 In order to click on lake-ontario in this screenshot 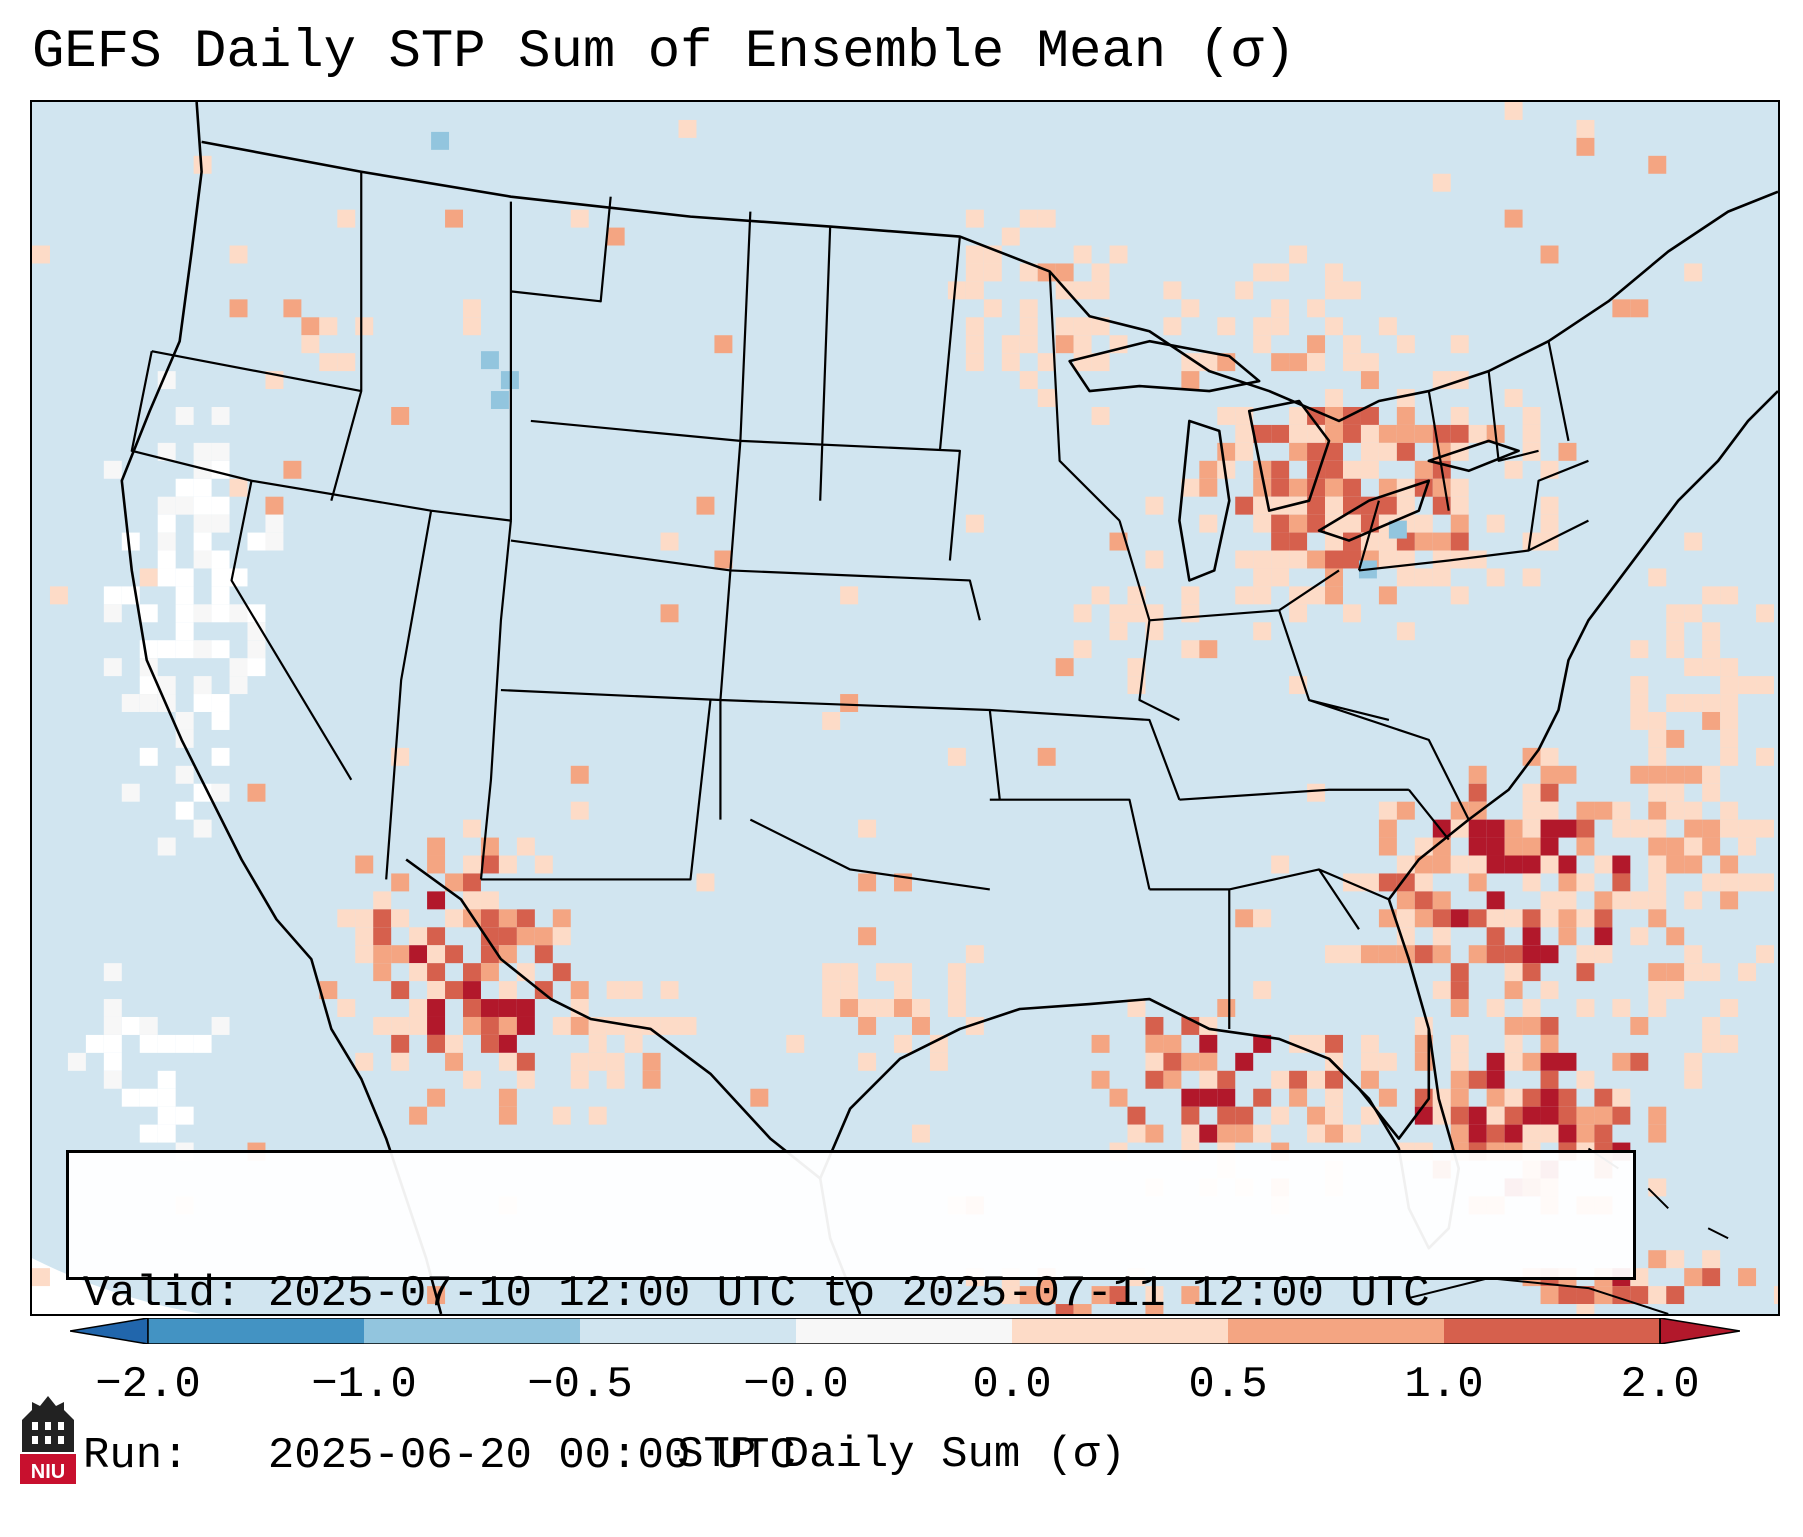, I will do `click(1473, 456)`.